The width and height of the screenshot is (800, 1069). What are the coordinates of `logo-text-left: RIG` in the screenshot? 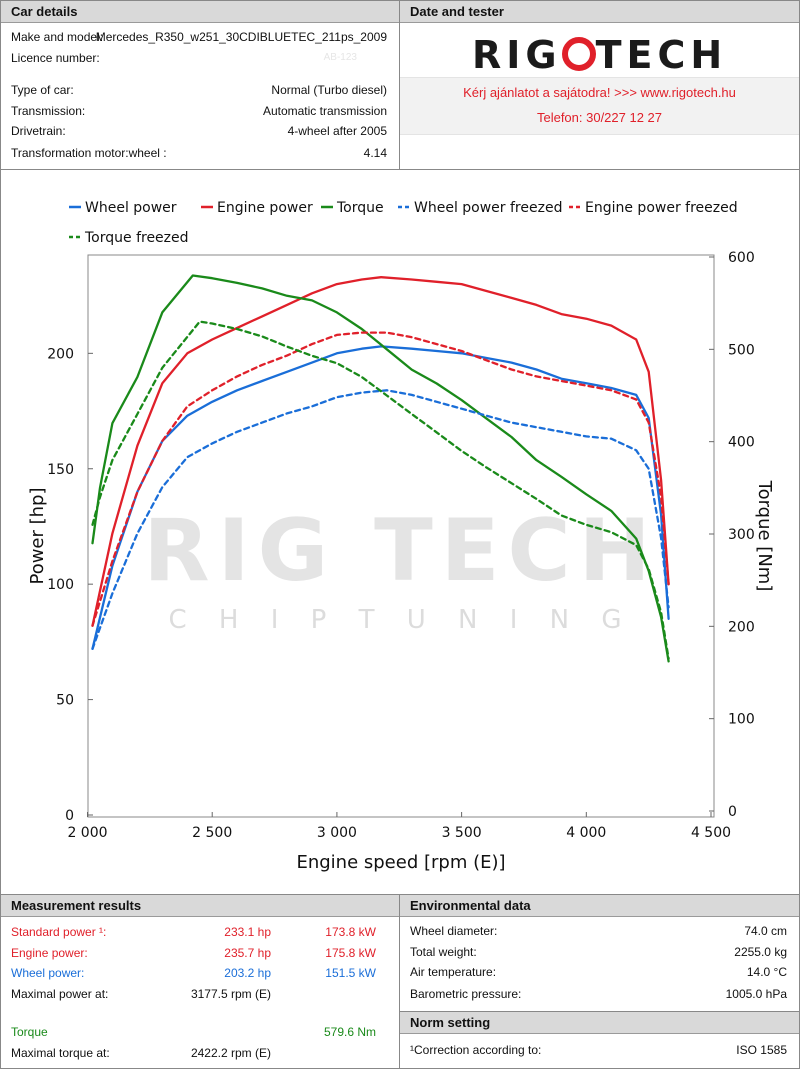 It's located at (517, 55).